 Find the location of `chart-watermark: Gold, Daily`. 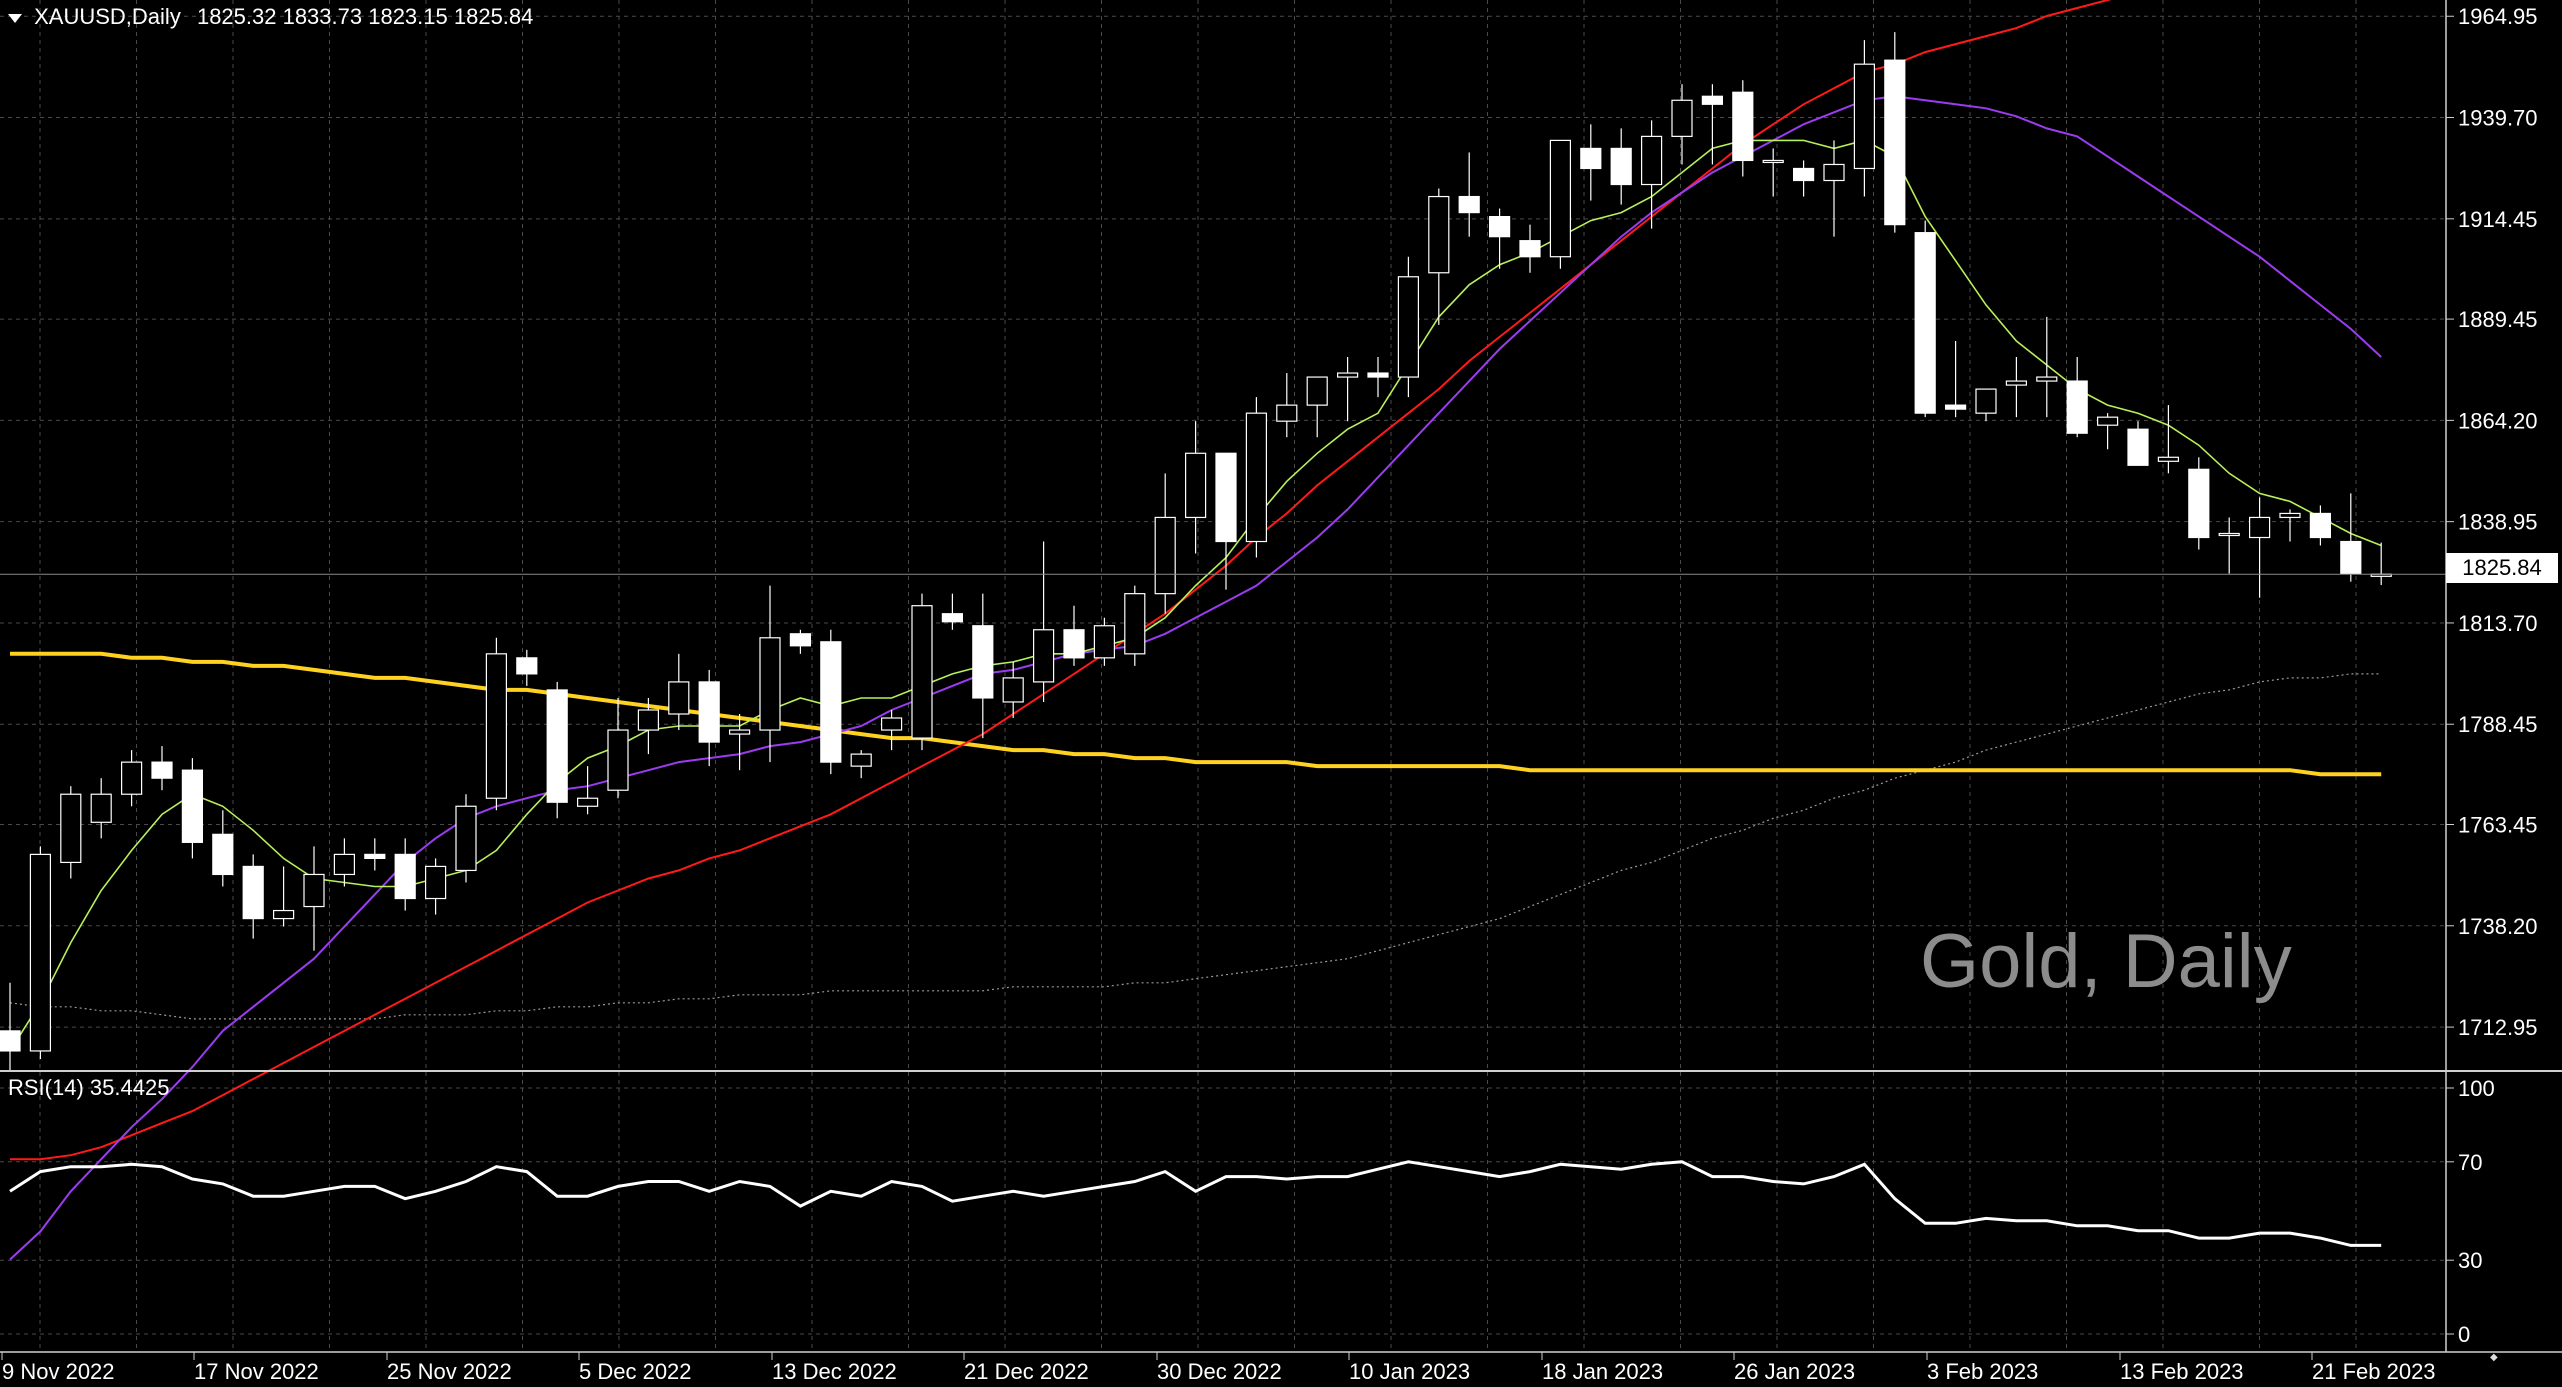

chart-watermark: Gold, Daily is located at coordinates (2106, 961).